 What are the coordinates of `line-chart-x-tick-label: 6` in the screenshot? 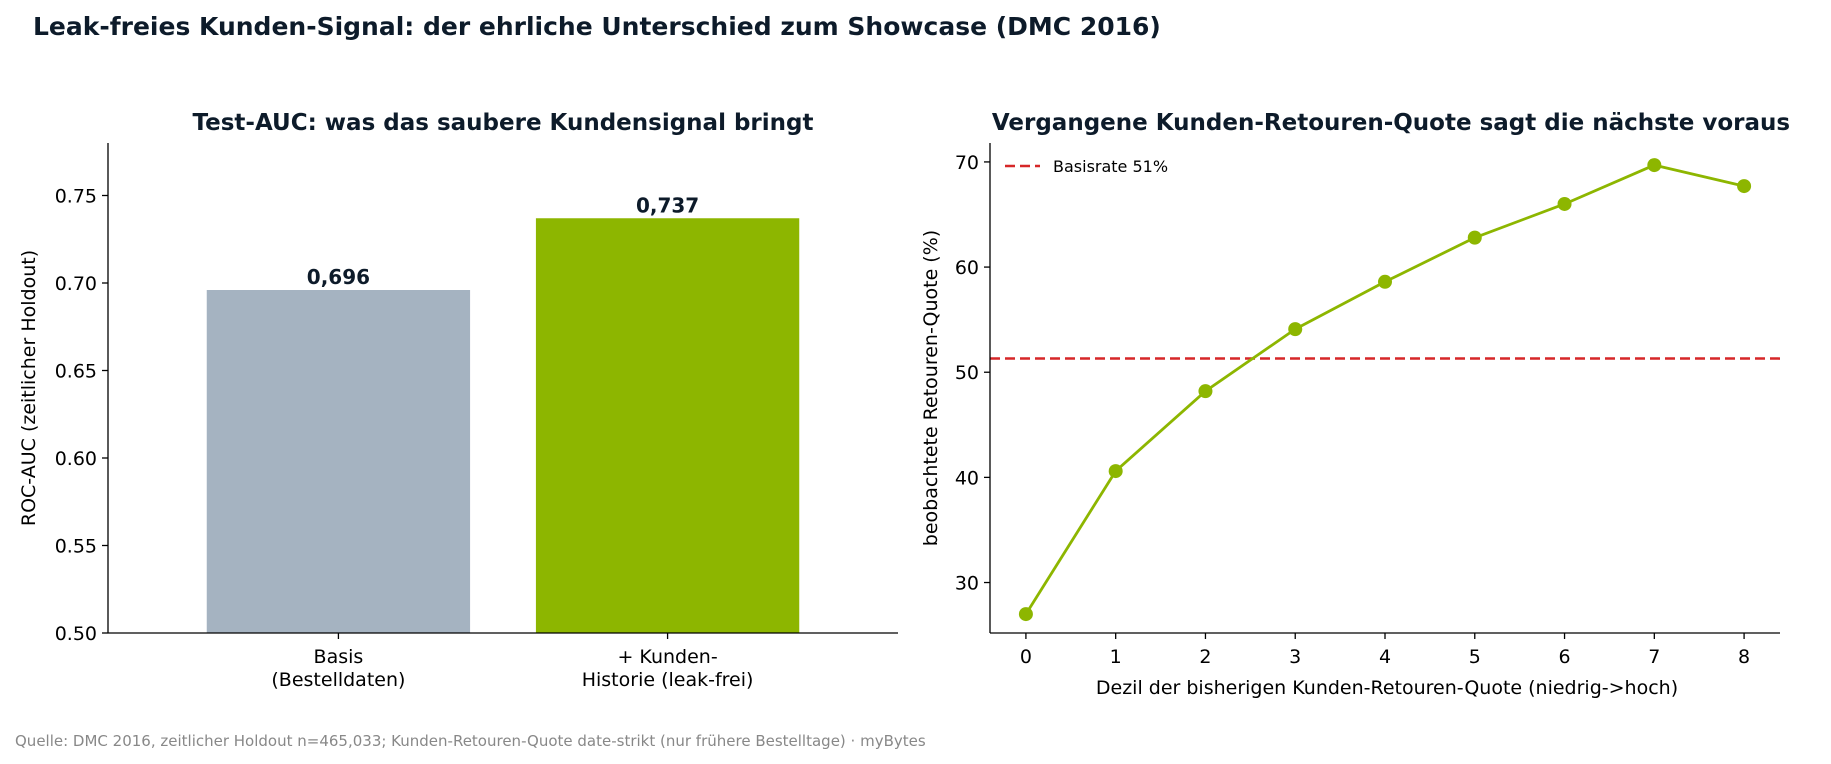 It's located at (1564, 657).